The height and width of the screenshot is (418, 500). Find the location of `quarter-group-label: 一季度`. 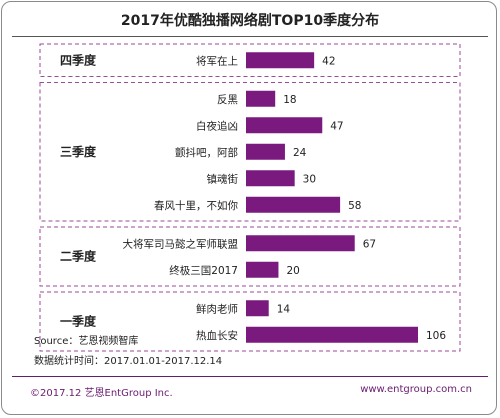

quarter-group-label: 一季度 is located at coordinates (78, 321).